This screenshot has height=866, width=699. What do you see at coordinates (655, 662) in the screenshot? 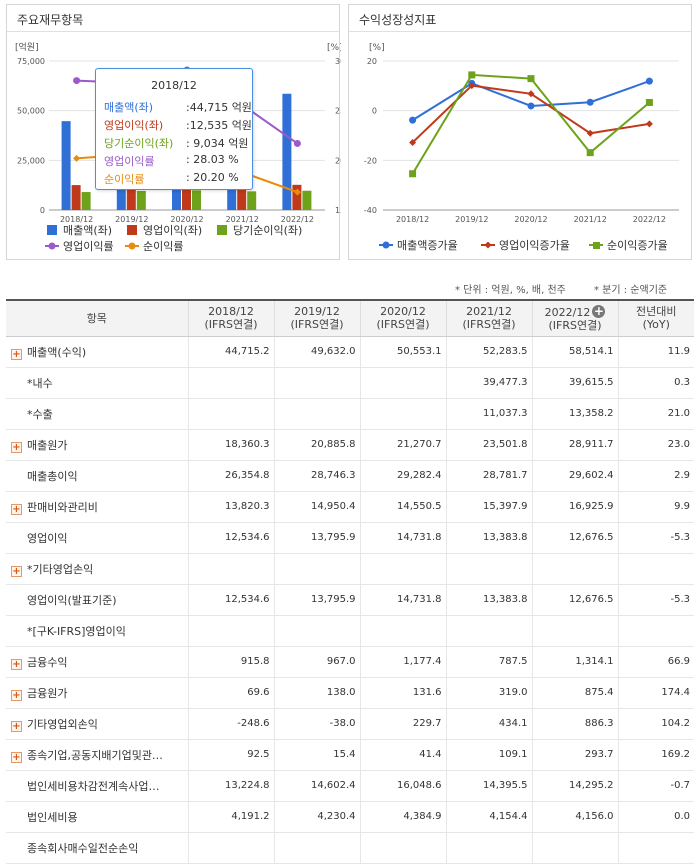
I see `yoy-cell: 66.9` at bounding box center [655, 662].